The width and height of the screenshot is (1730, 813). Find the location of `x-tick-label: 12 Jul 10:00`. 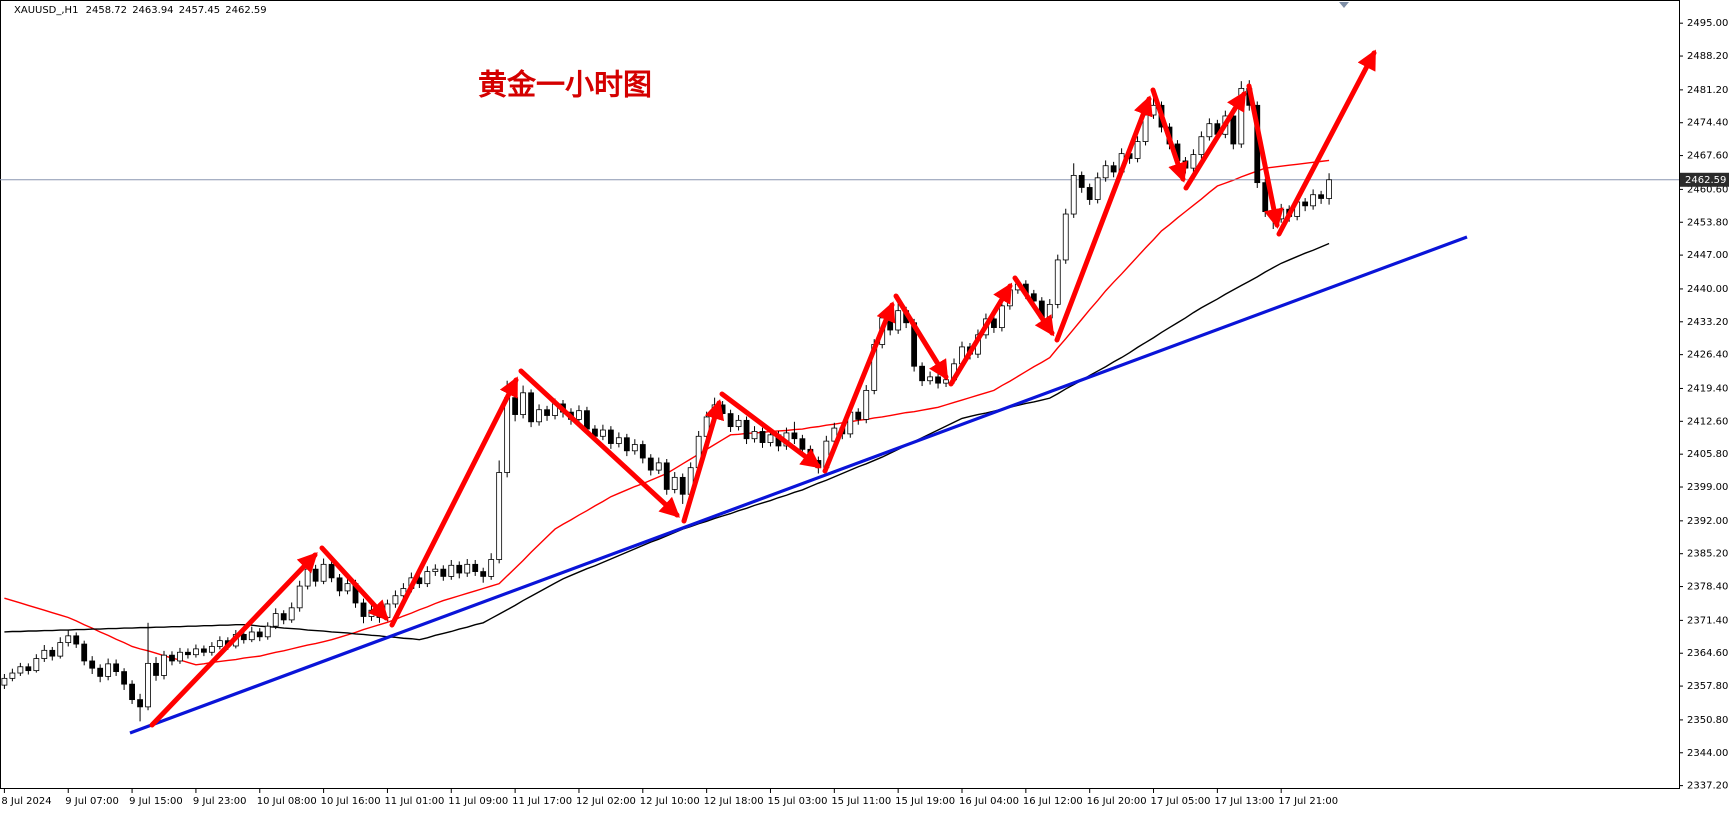

x-tick-label: 12 Jul 10:00 is located at coordinates (670, 801).